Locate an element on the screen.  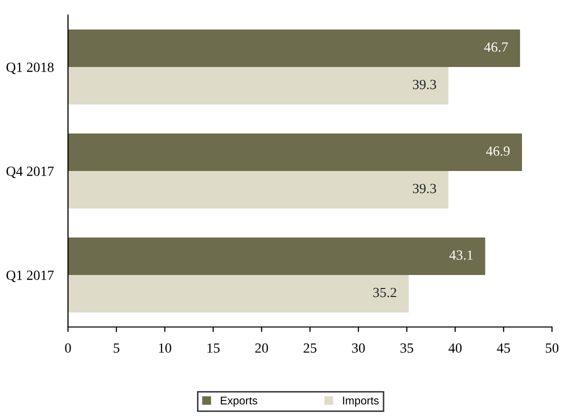
x-tick-label: 25 is located at coordinates (310, 348).